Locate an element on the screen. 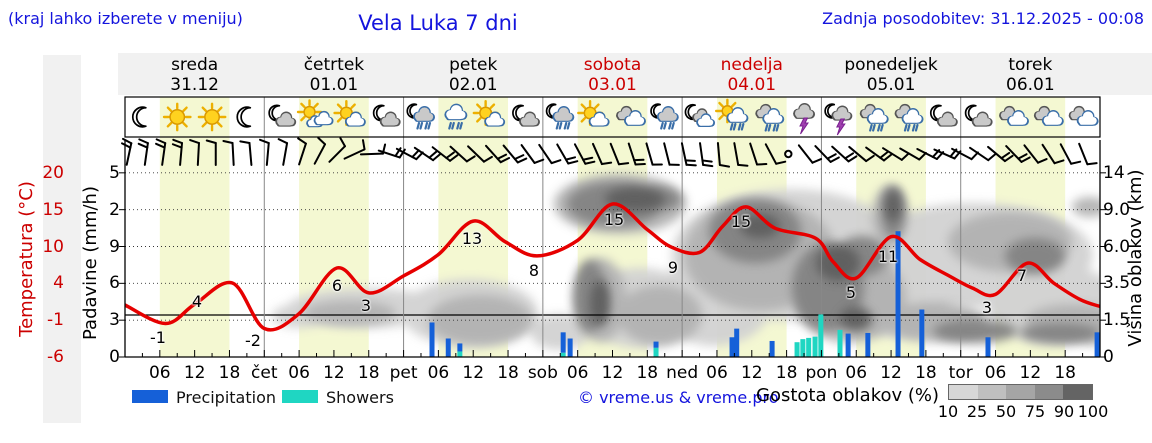 This screenshot has height=443, width=1152. showers-swatch is located at coordinates (300, 396).